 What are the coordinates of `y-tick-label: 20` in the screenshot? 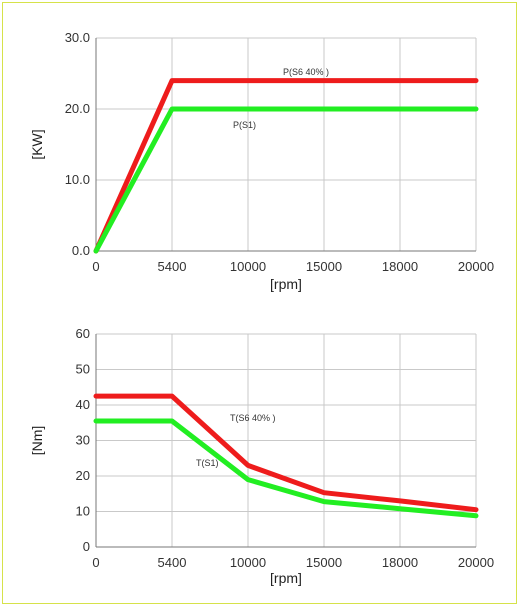 It's located at (83, 475).